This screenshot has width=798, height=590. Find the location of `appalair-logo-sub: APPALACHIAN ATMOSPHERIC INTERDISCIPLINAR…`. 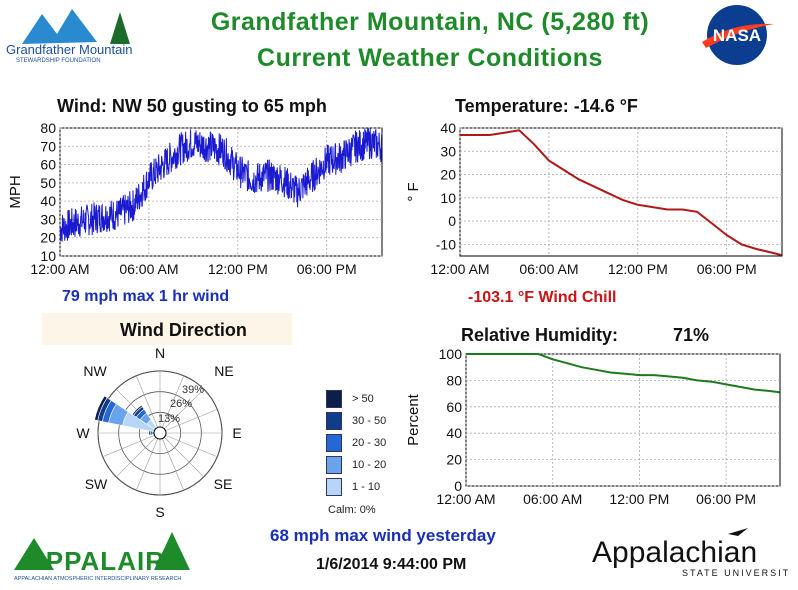

appalair-logo-sub: APPALACHIAN ATMOSPHERIC INTERDISCIPLINAR… is located at coordinates (97, 579).